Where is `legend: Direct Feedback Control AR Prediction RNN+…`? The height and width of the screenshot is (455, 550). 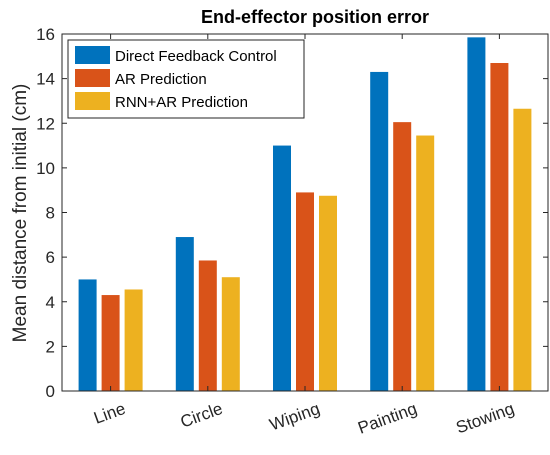
legend: Direct Feedback Control AR Prediction RNN+… is located at coordinates (186, 79).